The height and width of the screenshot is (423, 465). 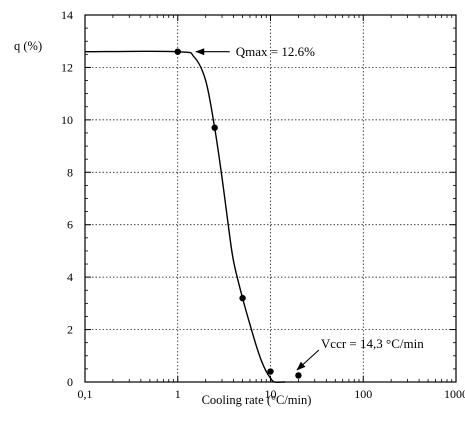 What do you see at coordinates (454, 394) in the screenshot?
I see `x-tick-label: 1000` at bounding box center [454, 394].